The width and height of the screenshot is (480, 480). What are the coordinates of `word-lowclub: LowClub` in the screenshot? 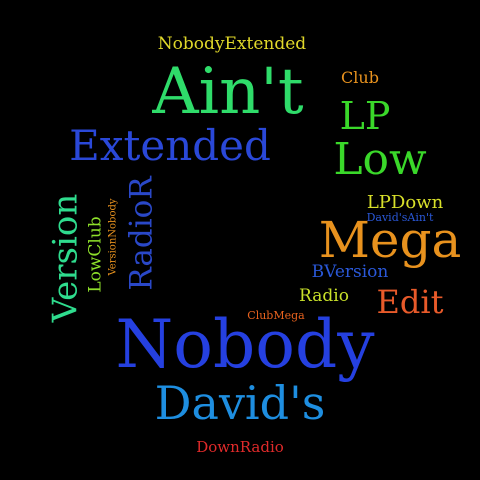 It's located at (95, 254).